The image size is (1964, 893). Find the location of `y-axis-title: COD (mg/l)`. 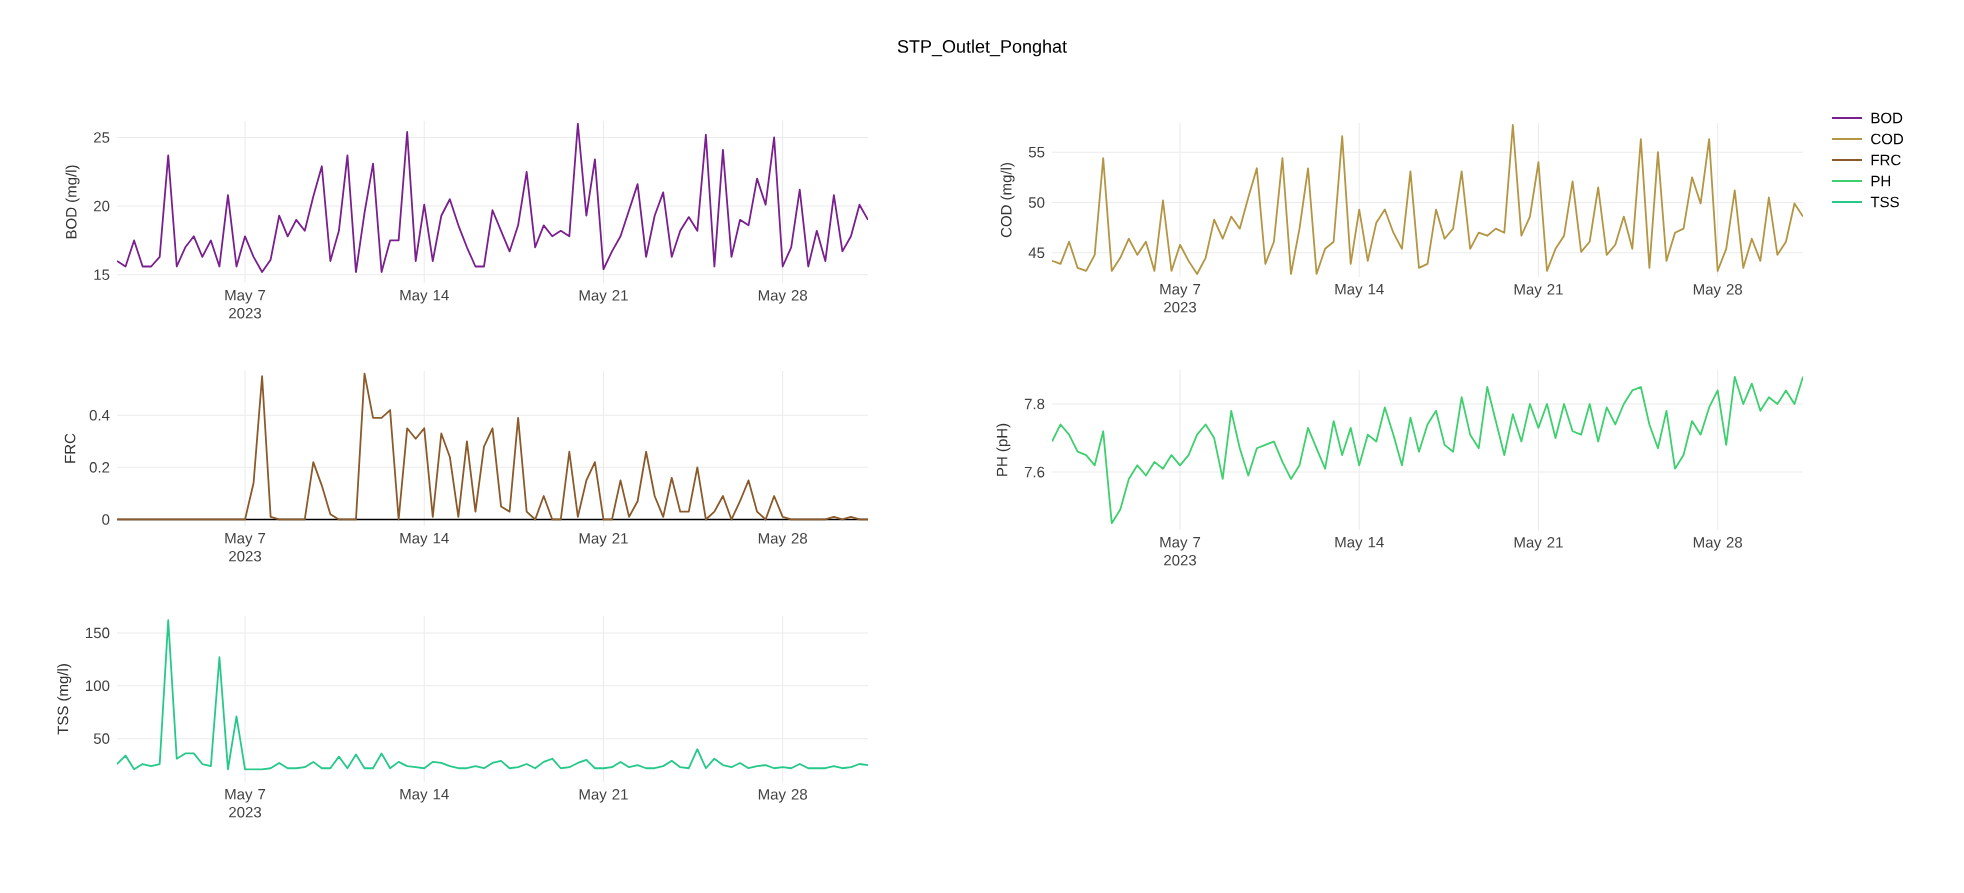

y-axis-title: COD (mg/l) is located at coordinates (1007, 200).